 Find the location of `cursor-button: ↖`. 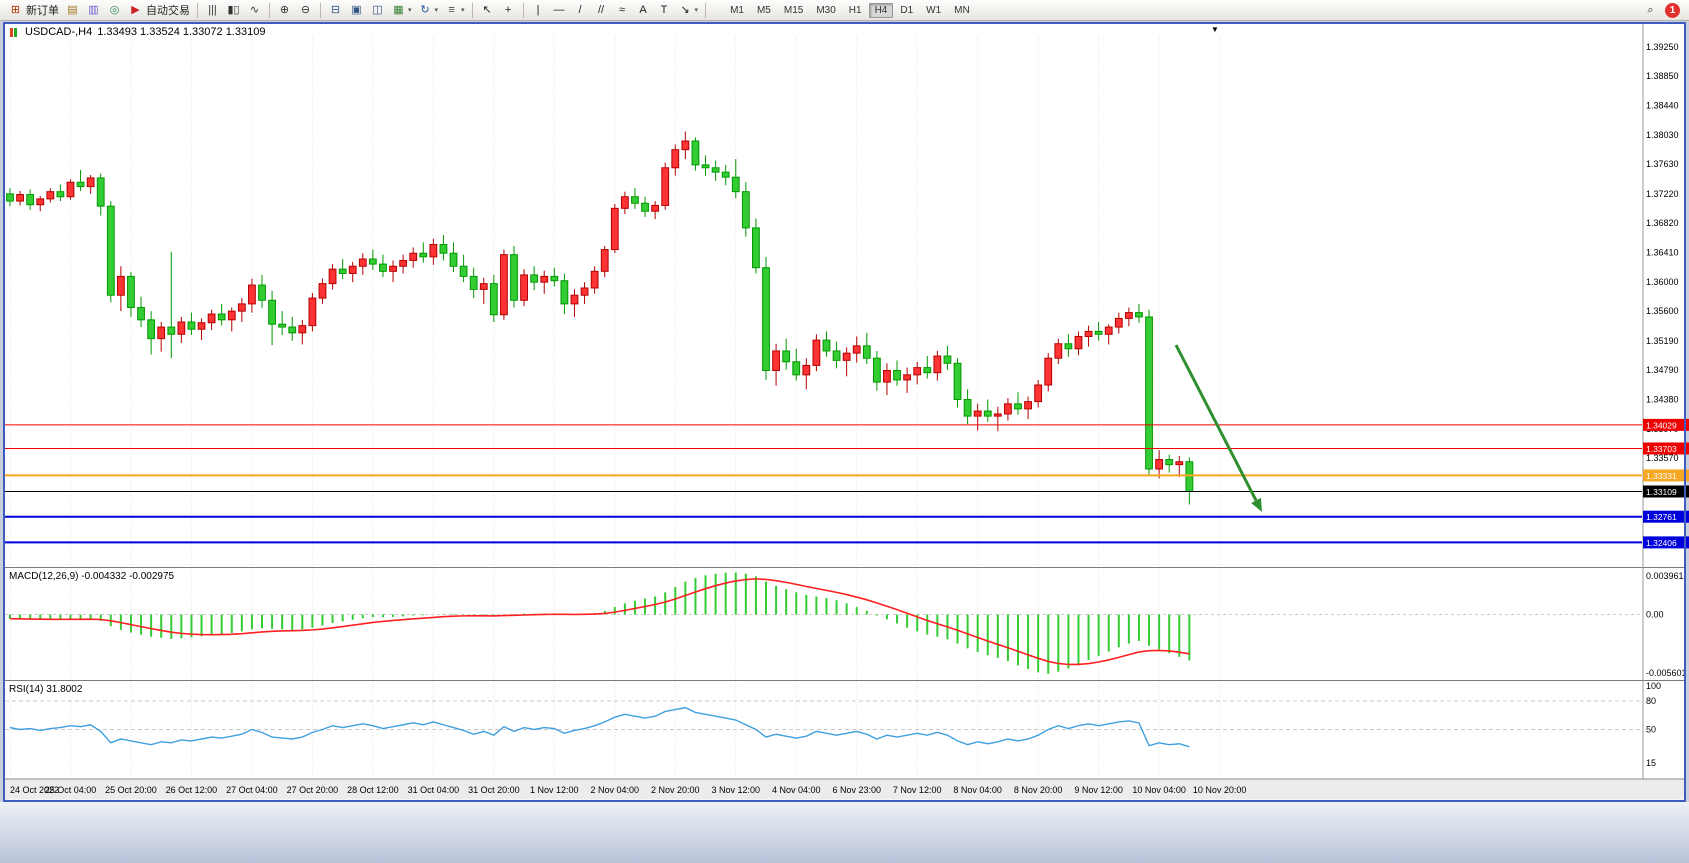

cursor-button: ↖ is located at coordinates (487, 10).